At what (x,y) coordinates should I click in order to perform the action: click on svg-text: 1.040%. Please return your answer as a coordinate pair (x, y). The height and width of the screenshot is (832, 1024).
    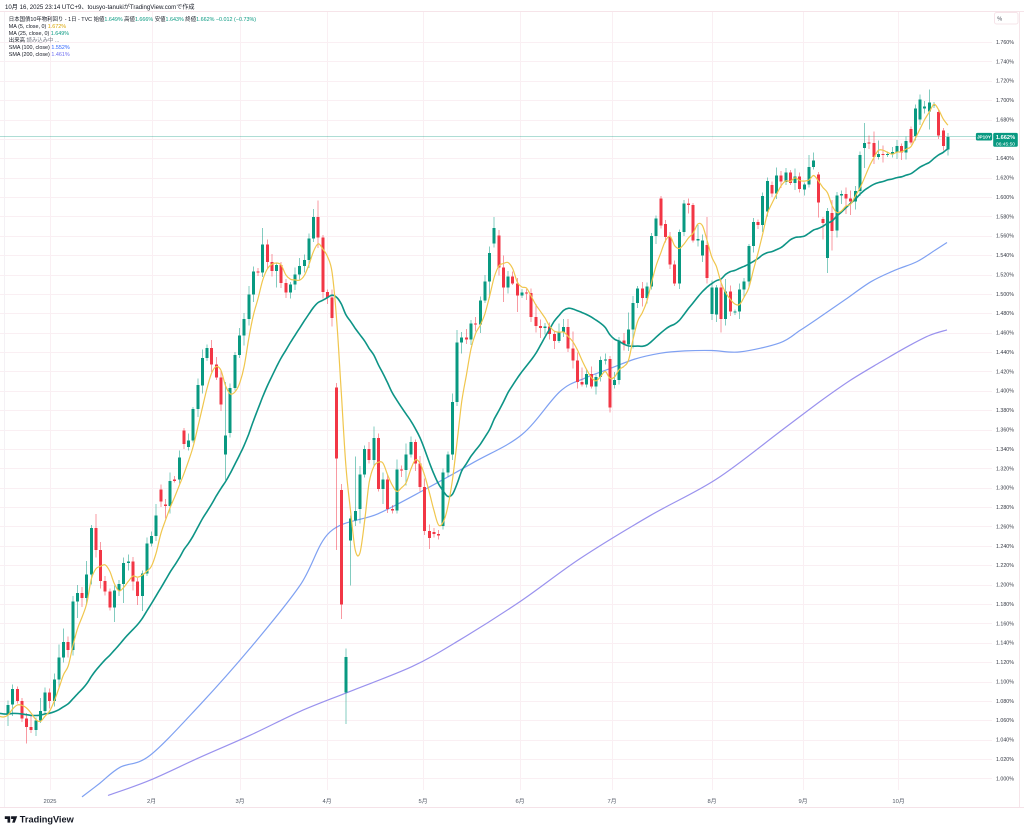
    Looking at the image, I should click on (1005, 741).